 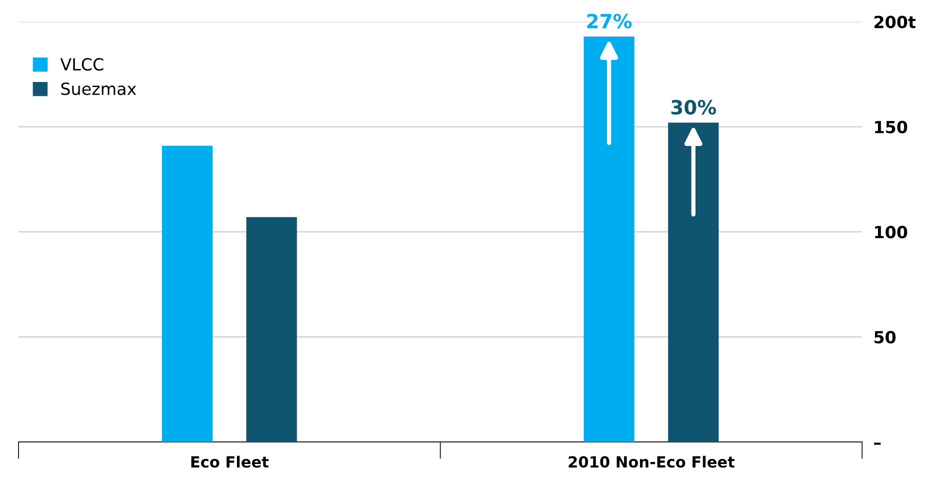 I want to click on x-tick-label: 2010 Non-Eco Fleet, so click(x=651, y=462).